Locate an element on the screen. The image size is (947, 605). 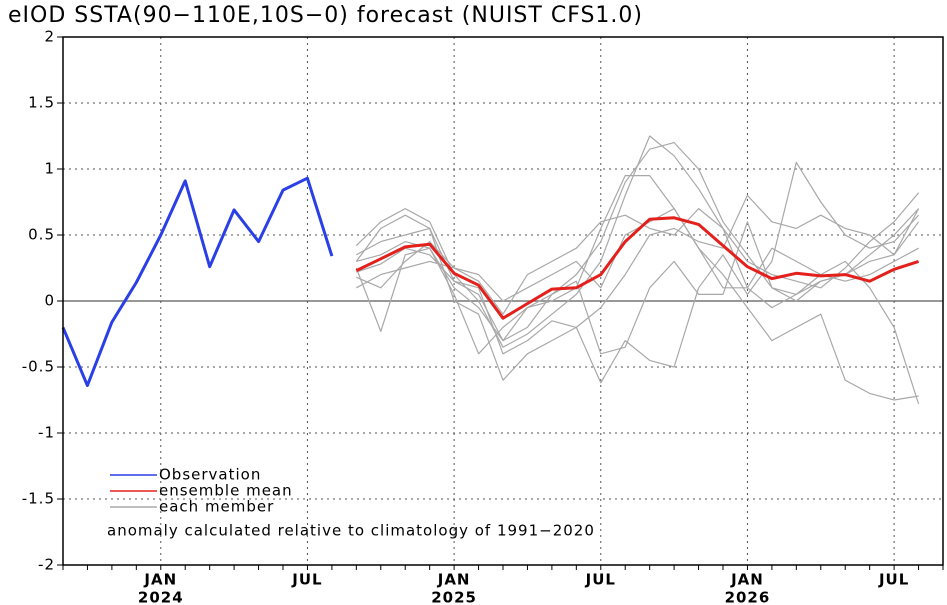
y-tick-label: 1 is located at coordinates (49, 169).